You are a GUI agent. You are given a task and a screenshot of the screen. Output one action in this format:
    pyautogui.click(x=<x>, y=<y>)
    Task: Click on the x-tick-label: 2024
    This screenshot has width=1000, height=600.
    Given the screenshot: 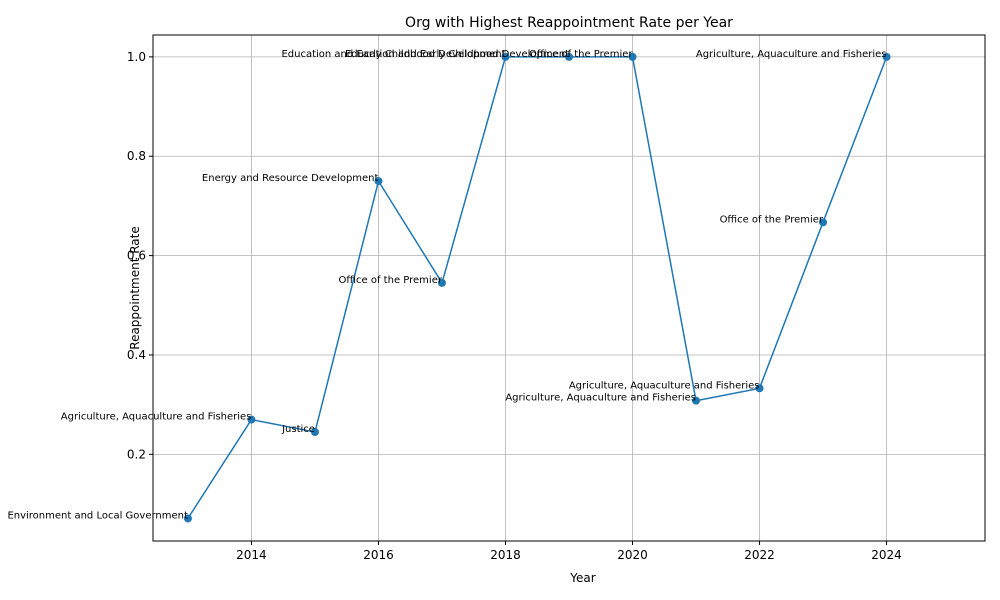 What is the action you would take?
    pyautogui.click(x=886, y=555)
    